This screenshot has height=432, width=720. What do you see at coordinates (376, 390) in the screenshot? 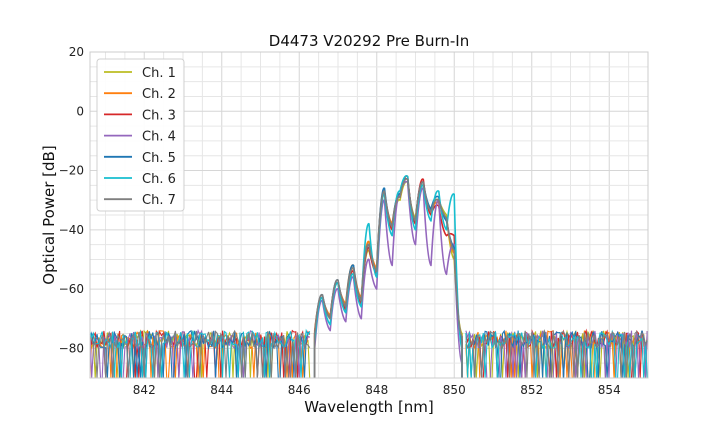
I see `x-tick-label: 848` at bounding box center [376, 390].